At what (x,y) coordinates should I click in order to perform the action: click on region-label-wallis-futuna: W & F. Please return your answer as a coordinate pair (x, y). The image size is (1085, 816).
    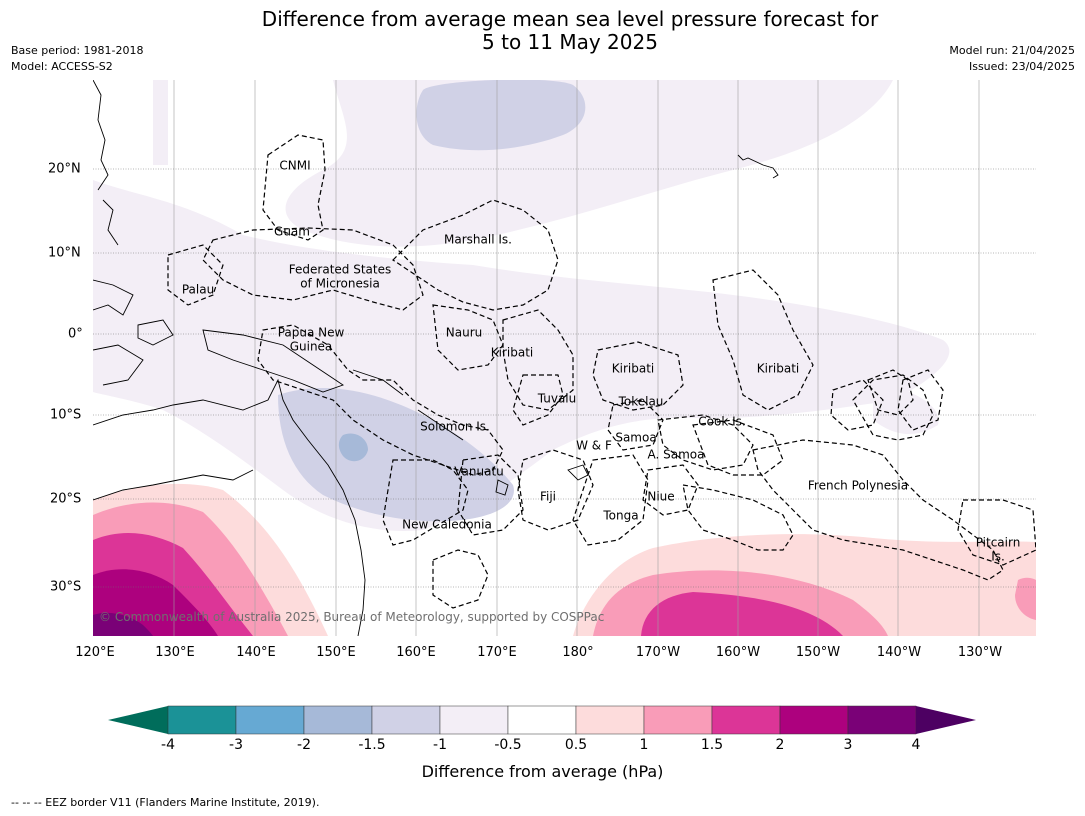
    Looking at the image, I should click on (594, 445).